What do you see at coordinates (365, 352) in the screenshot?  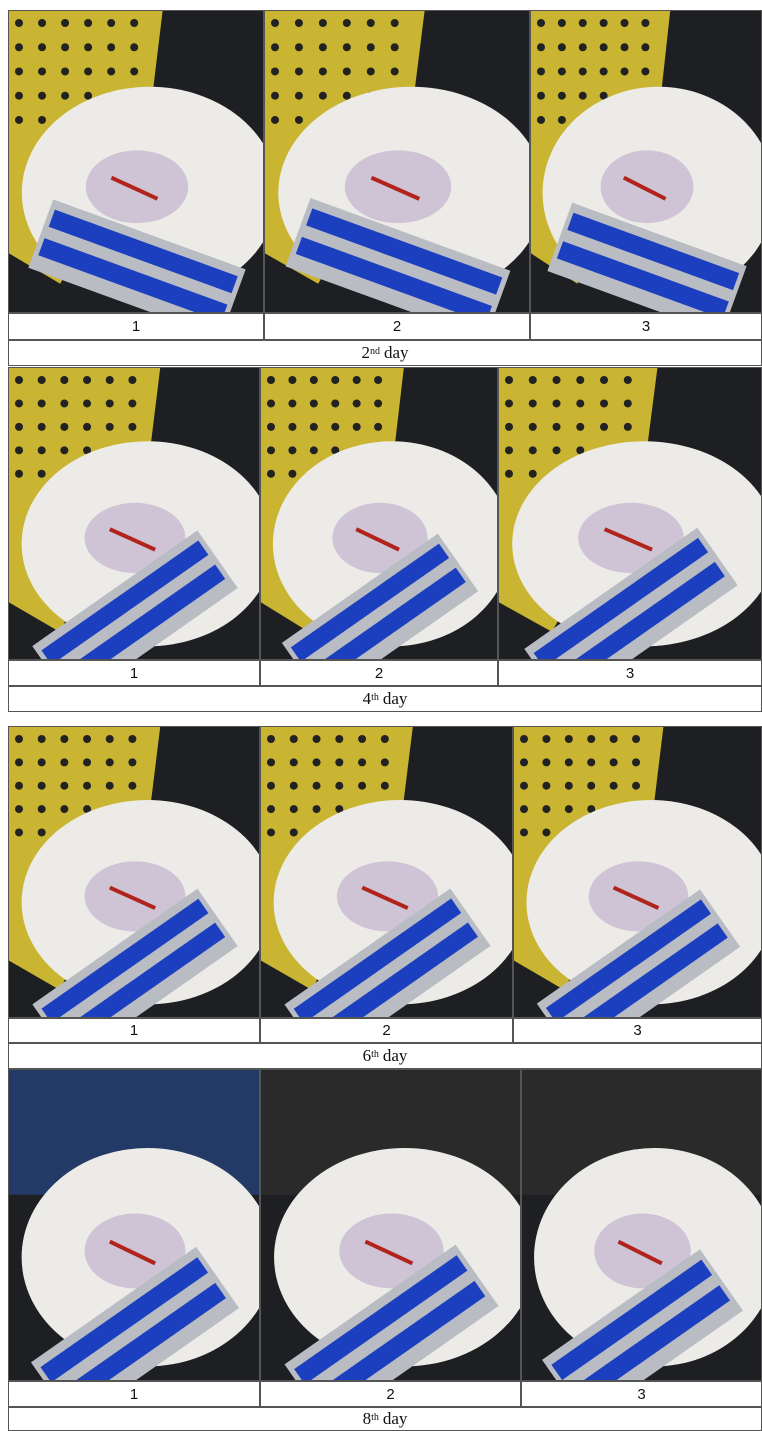 I see `day-number: 2` at bounding box center [365, 352].